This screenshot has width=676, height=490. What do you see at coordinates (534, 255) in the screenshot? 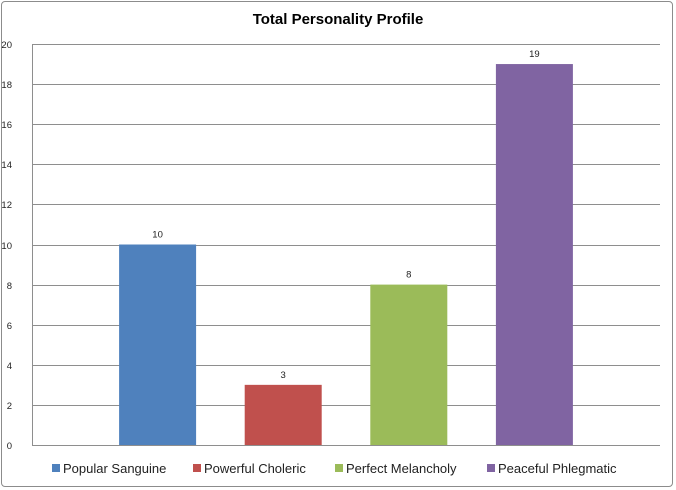
I see `bar-peaceful-phlegmatic` at bounding box center [534, 255].